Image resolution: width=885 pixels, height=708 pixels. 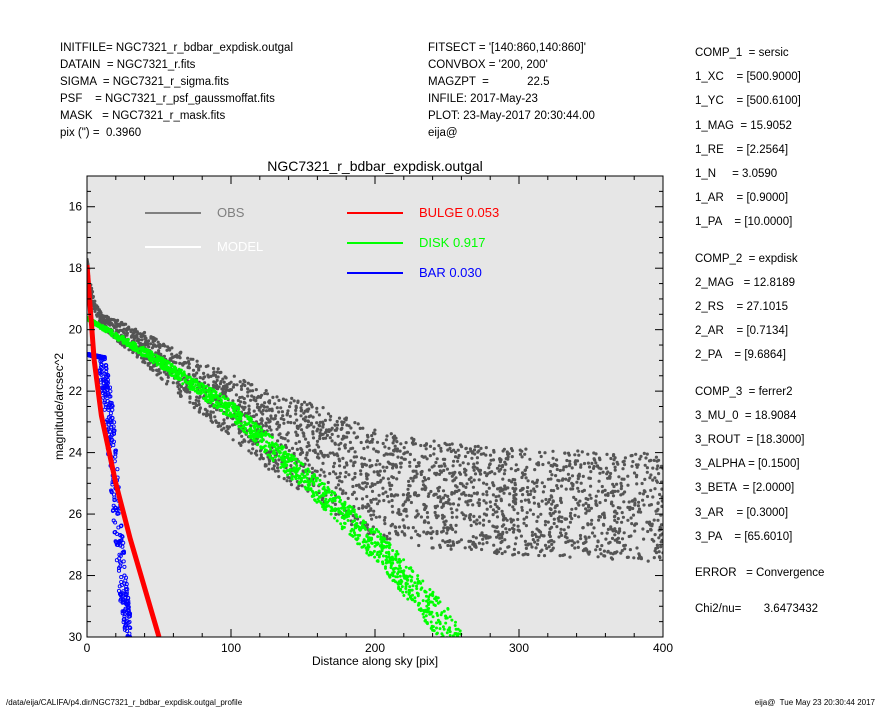 I want to click on param-line-21: Chi2/nu= 3.6473432, so click(x=757, y=609).